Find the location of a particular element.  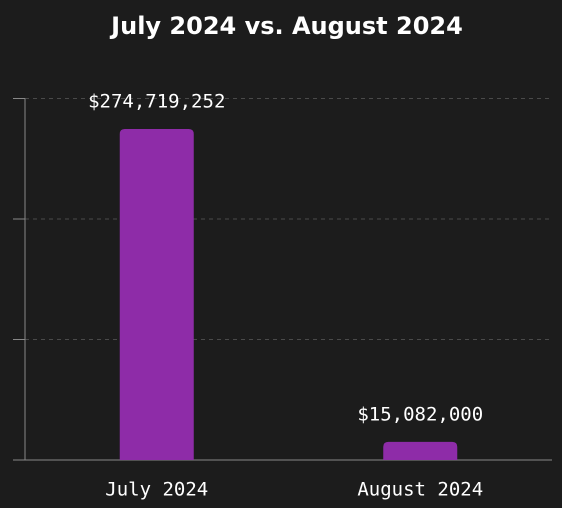

chart-title: July 2024 vs. August 2024 is located at coordinates (286, 26).